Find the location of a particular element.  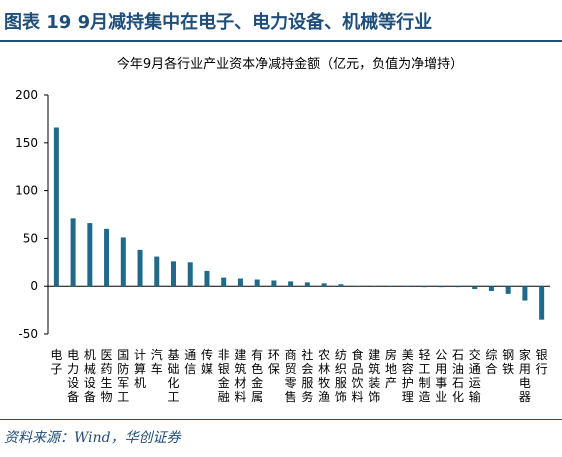

category-label: 美容护理 is located at coordinates (408, 376).